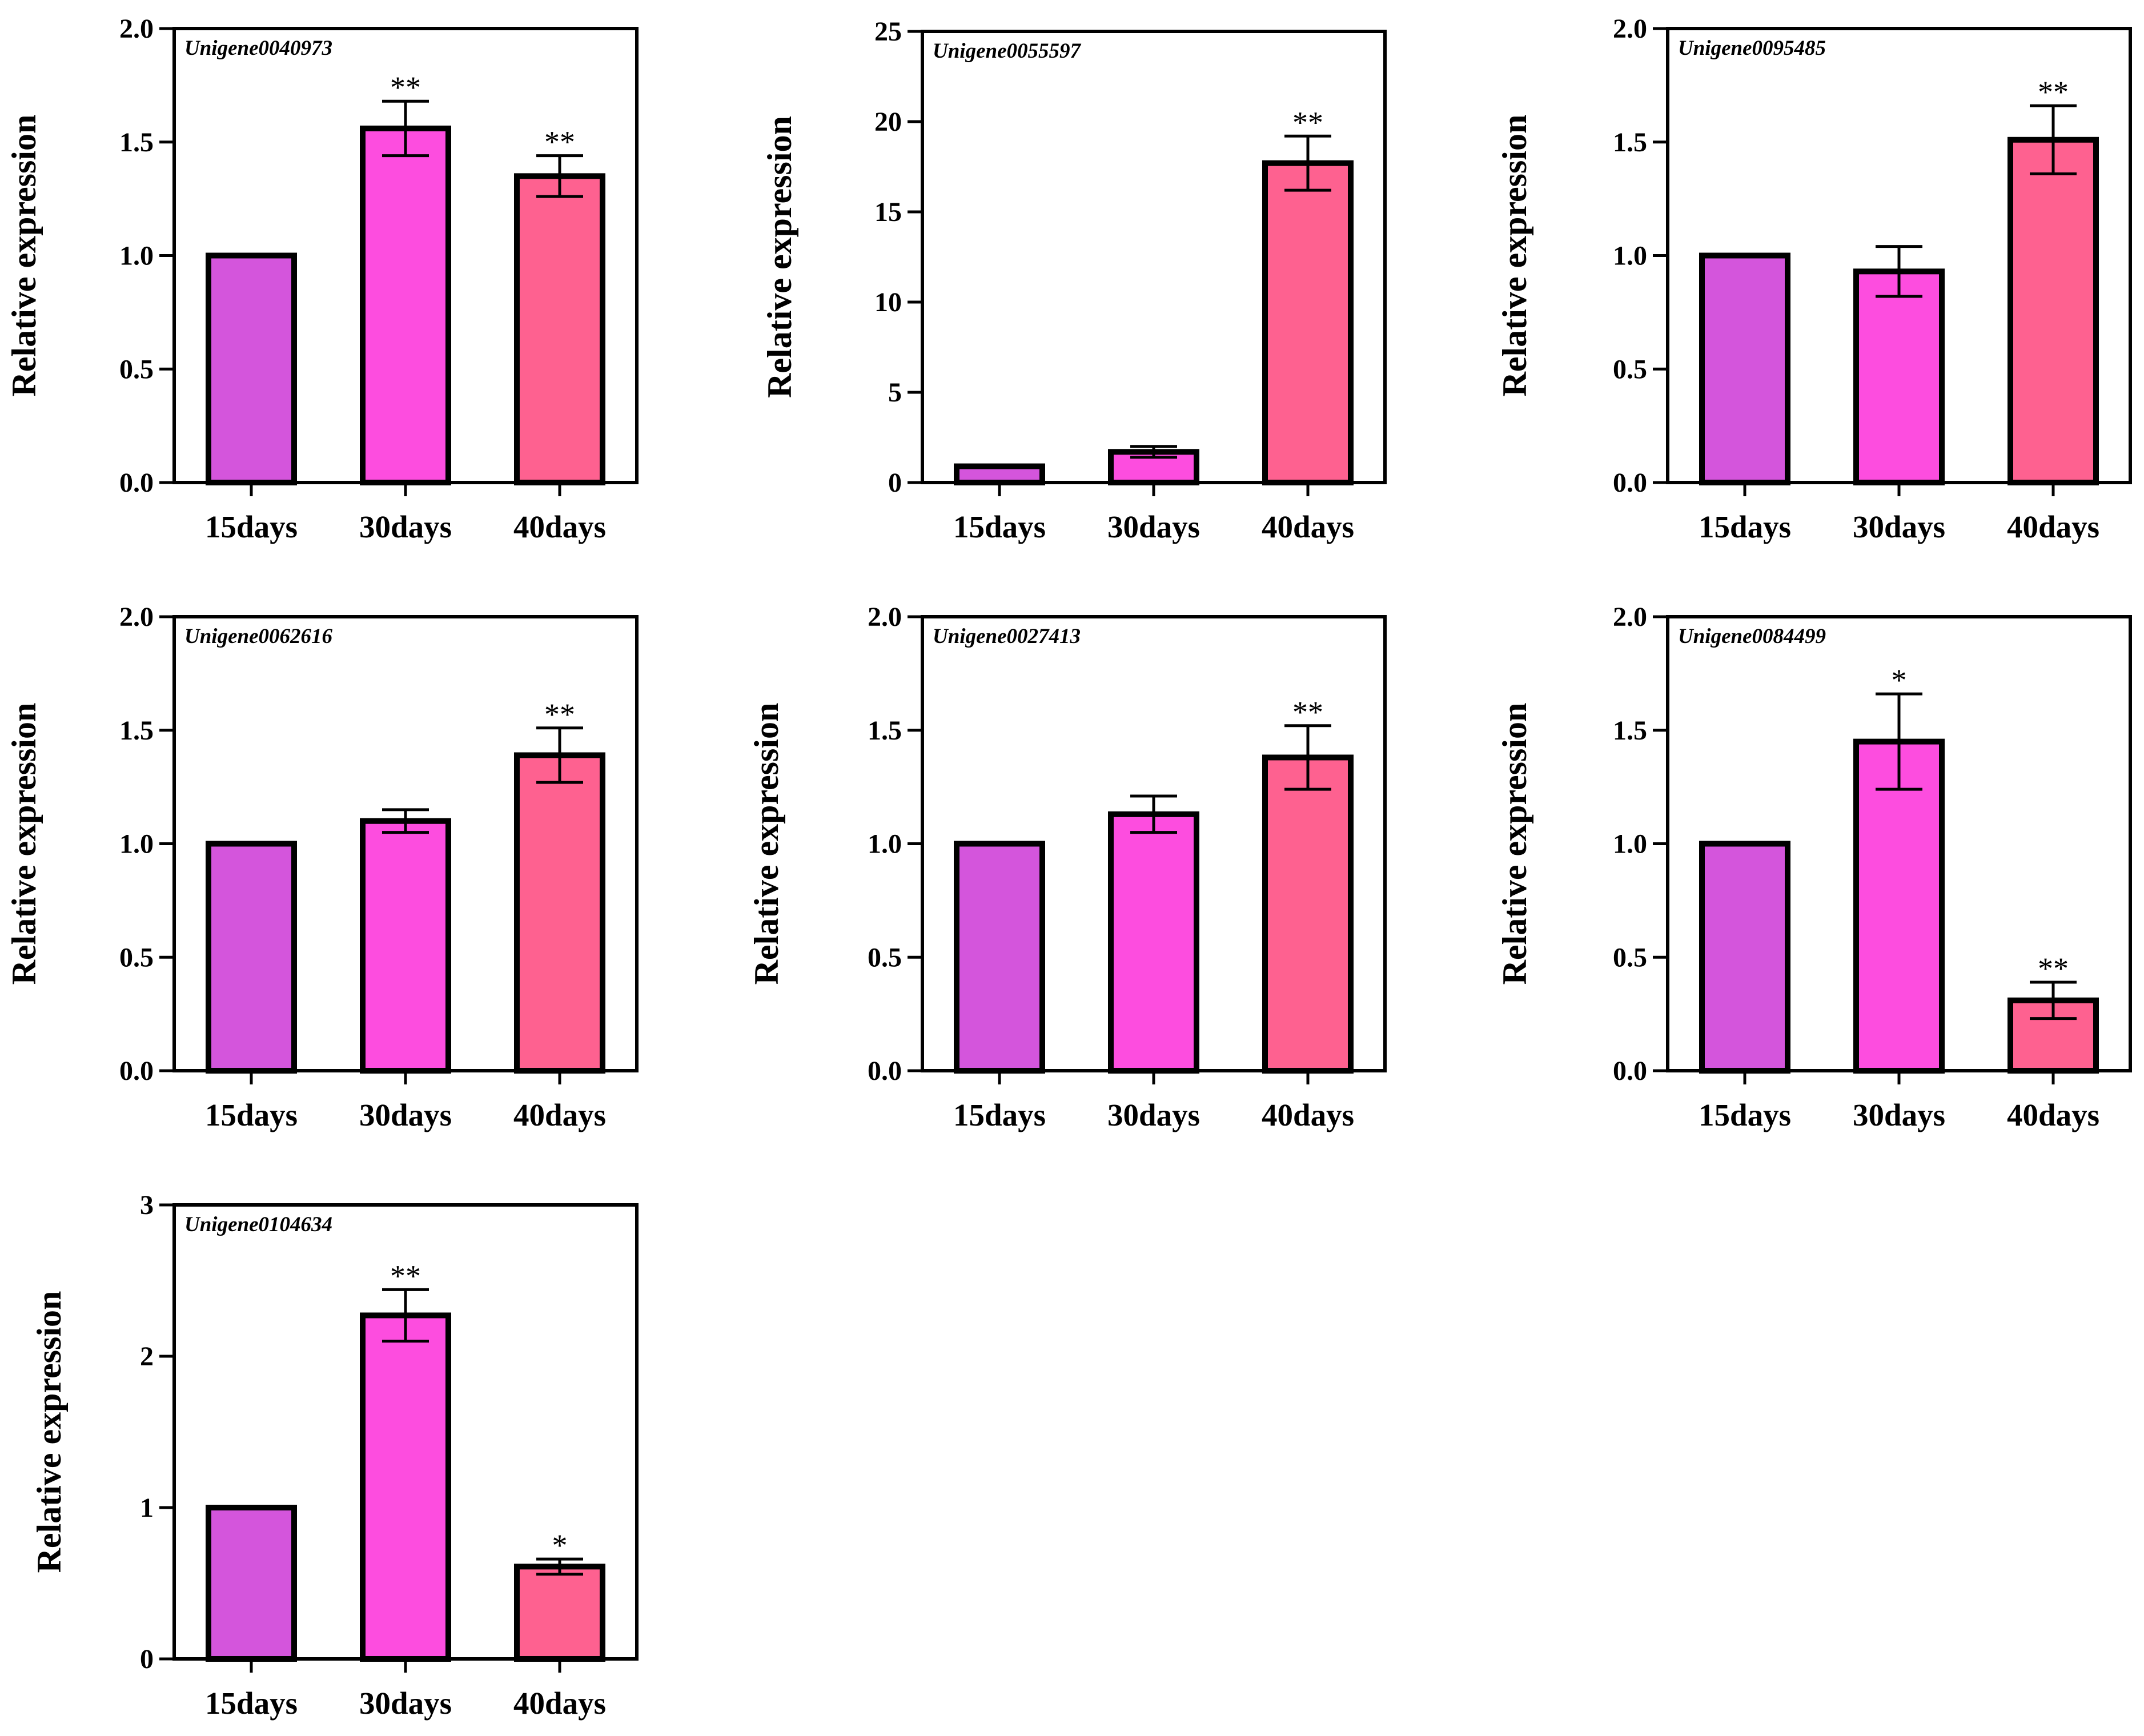 The width and height of the screenshot is (2144, 1736). Describe the element at coordinates (888, 122) in the screenshot. I see `y-tick-label: 20` at that location.